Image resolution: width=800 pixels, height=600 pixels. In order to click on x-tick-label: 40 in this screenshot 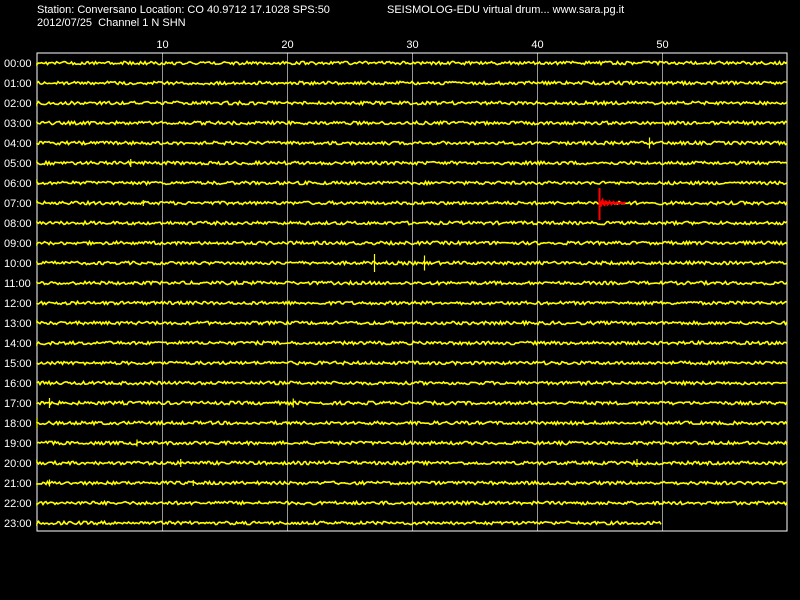, I will do `click(537, 45)`.